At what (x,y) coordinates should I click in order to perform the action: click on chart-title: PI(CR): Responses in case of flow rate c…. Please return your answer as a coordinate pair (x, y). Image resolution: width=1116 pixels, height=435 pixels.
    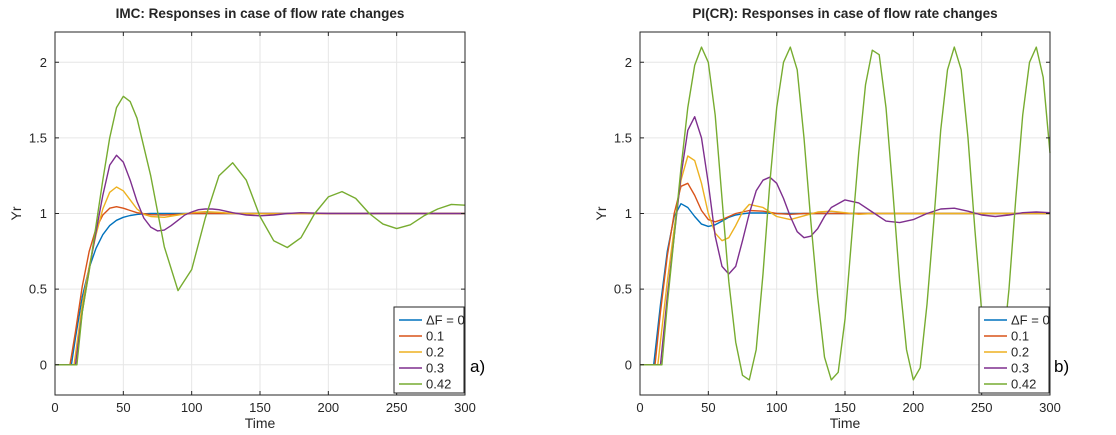
    Looking at the image, I should click on (844, 13).